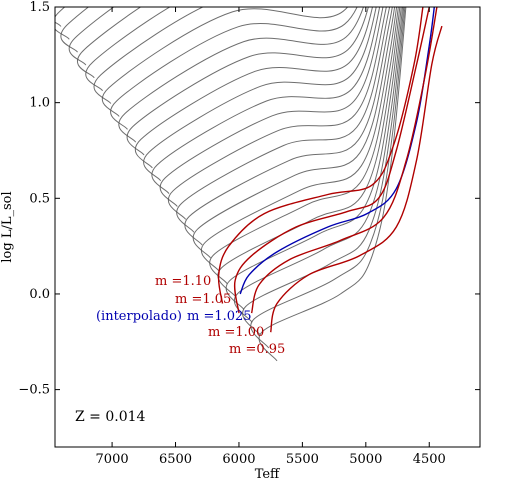 This screenshot has width=517, height=484. I want to click on x-tick-label: 5500, so click(302, 459).